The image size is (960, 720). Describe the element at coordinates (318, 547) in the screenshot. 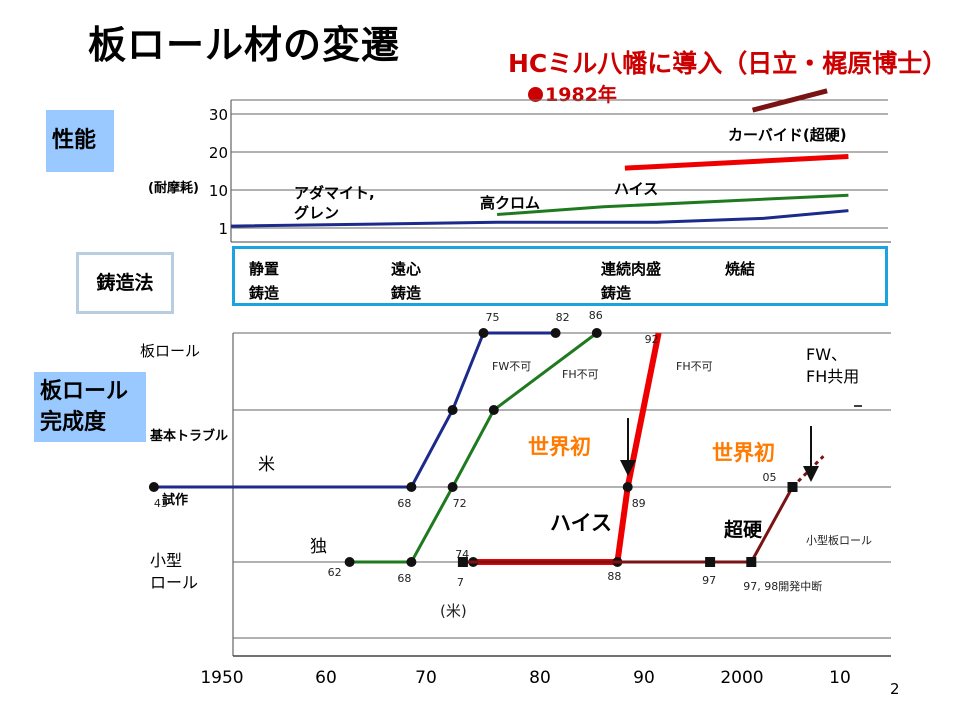

I see `comp-series-name-de: 独` at that location.